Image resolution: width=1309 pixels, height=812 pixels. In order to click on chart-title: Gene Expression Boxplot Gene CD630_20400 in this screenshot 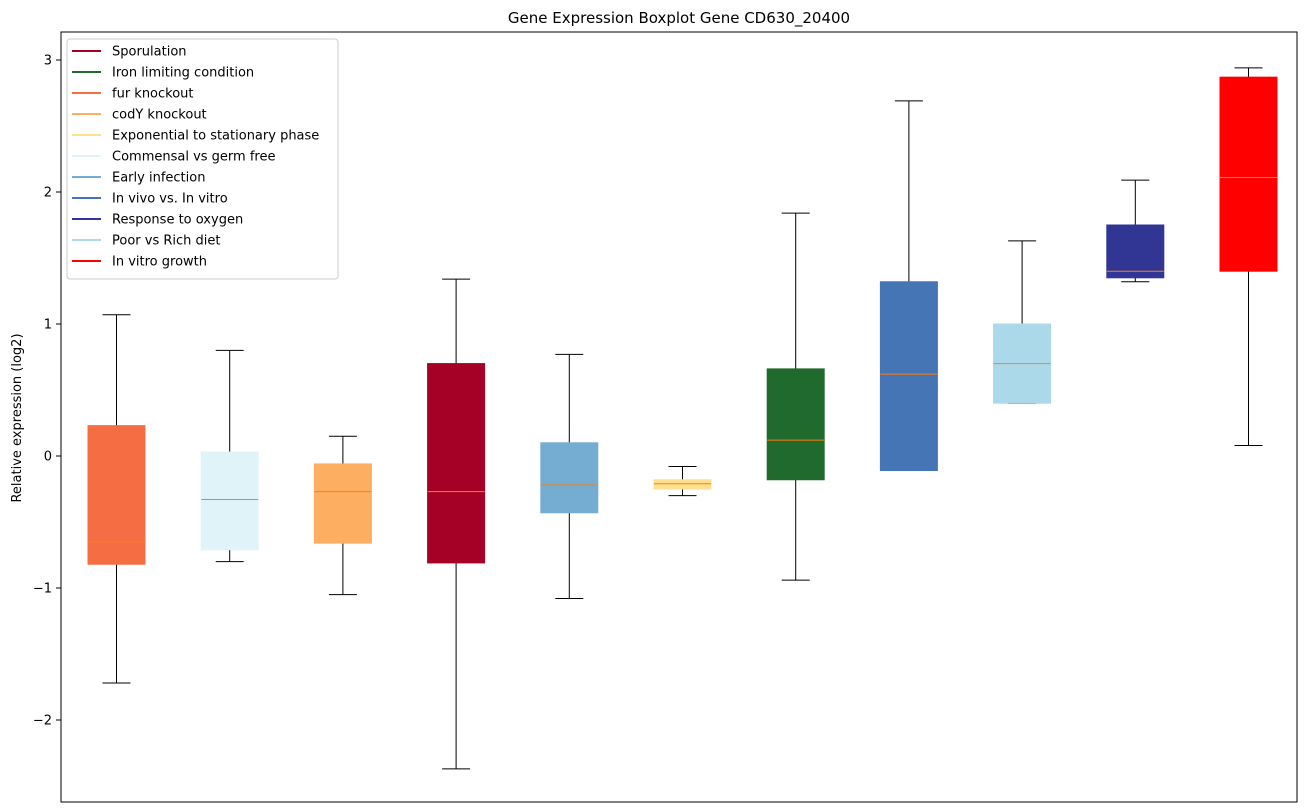, I will do `click(679, 18)`.